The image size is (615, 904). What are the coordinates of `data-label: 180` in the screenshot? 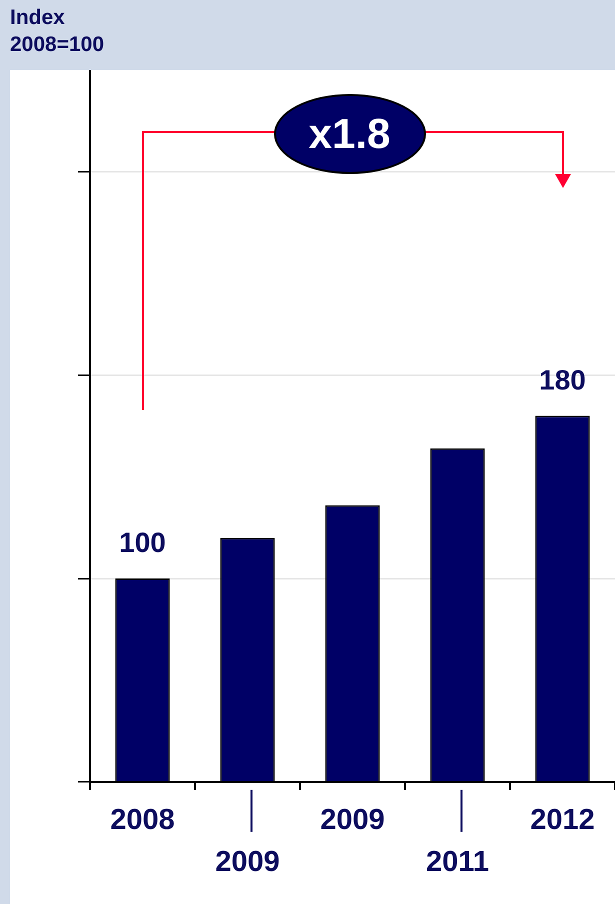 It's located at (562, 380).